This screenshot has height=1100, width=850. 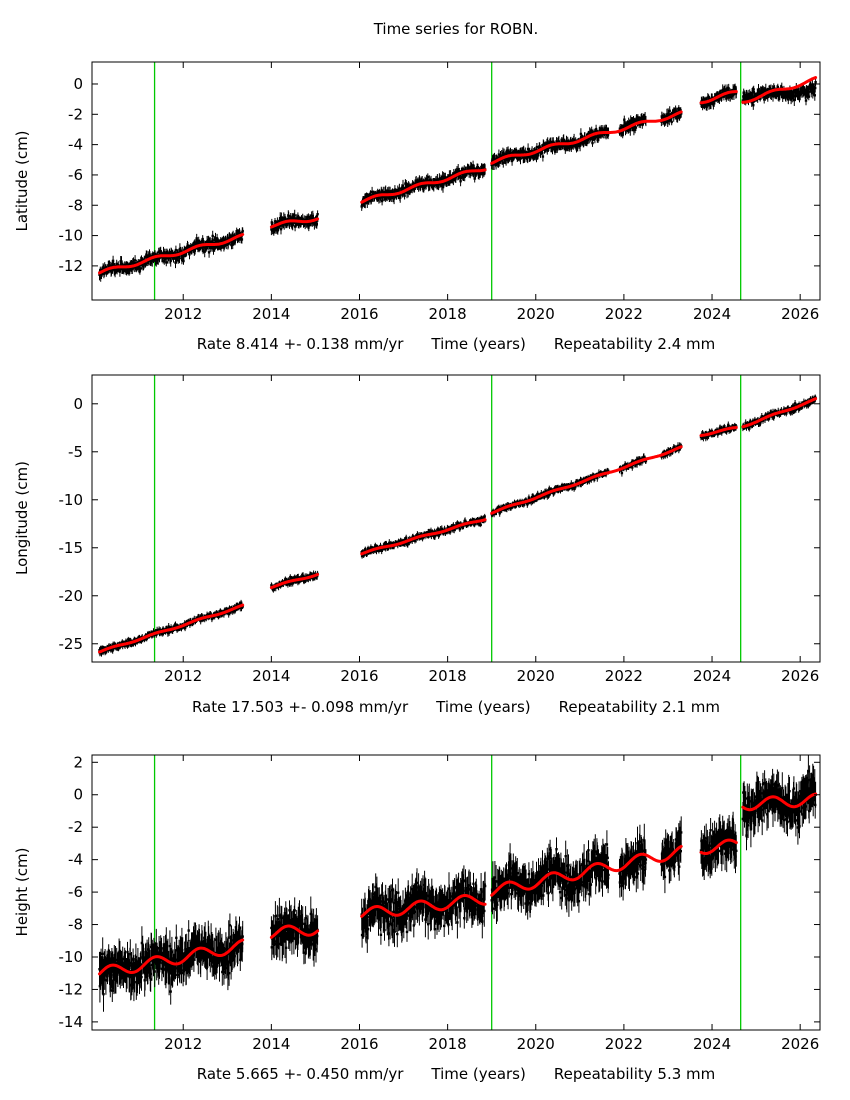 I want to click on y-tick-label: -20, so click(x=71, y=596).